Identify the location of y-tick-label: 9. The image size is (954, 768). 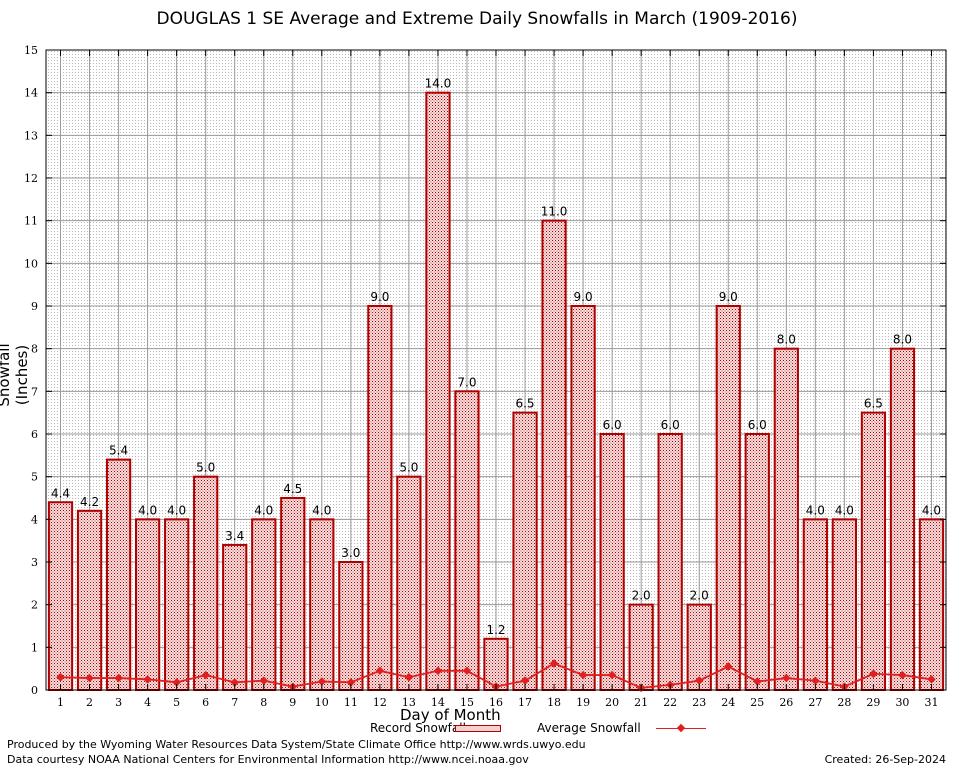
(34, 306).